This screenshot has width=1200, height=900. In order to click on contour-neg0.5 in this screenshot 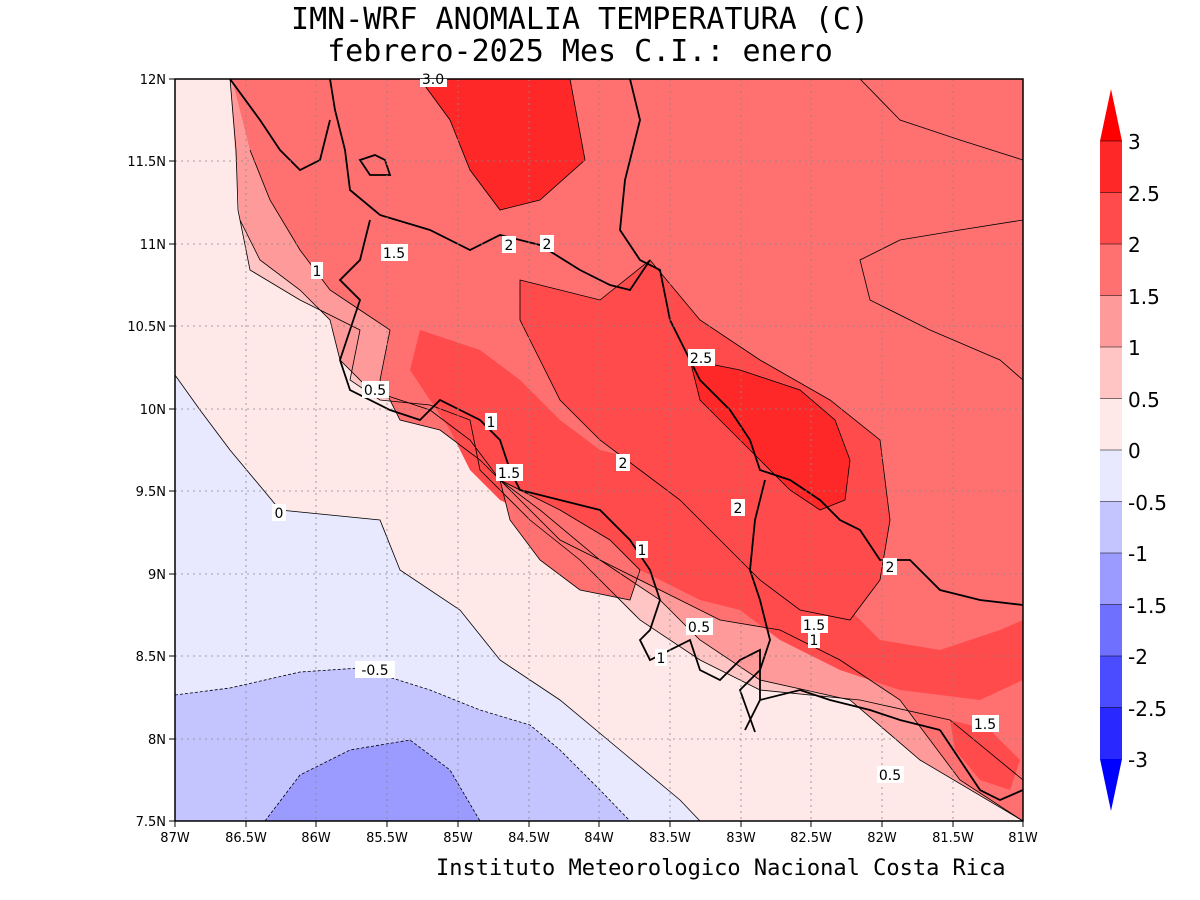, I will do `click(403, 744)`.